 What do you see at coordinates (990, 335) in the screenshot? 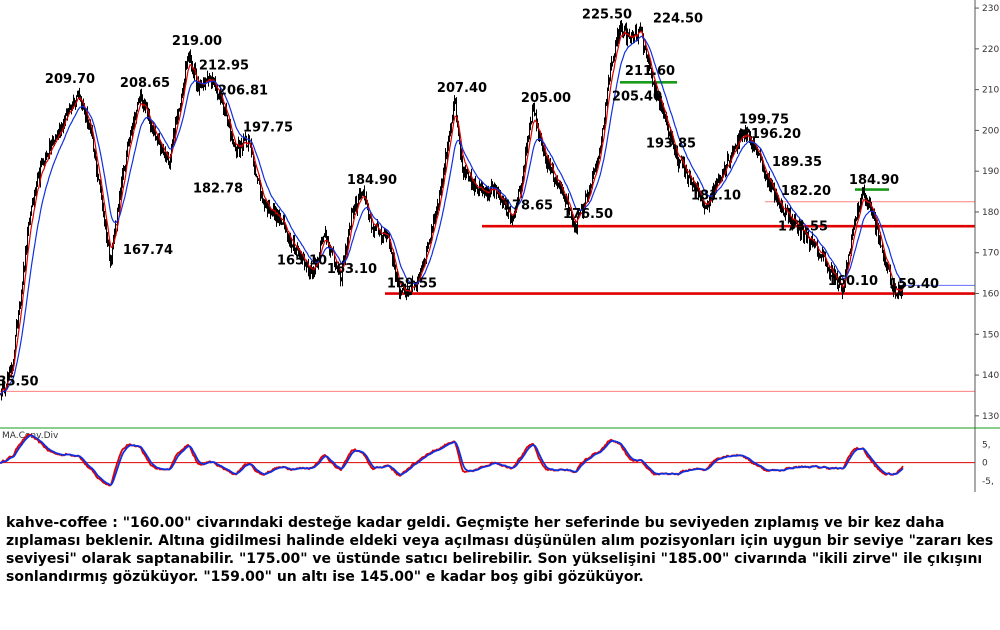
I see `price-tick-label: 150` at bounding box center [990, 335].